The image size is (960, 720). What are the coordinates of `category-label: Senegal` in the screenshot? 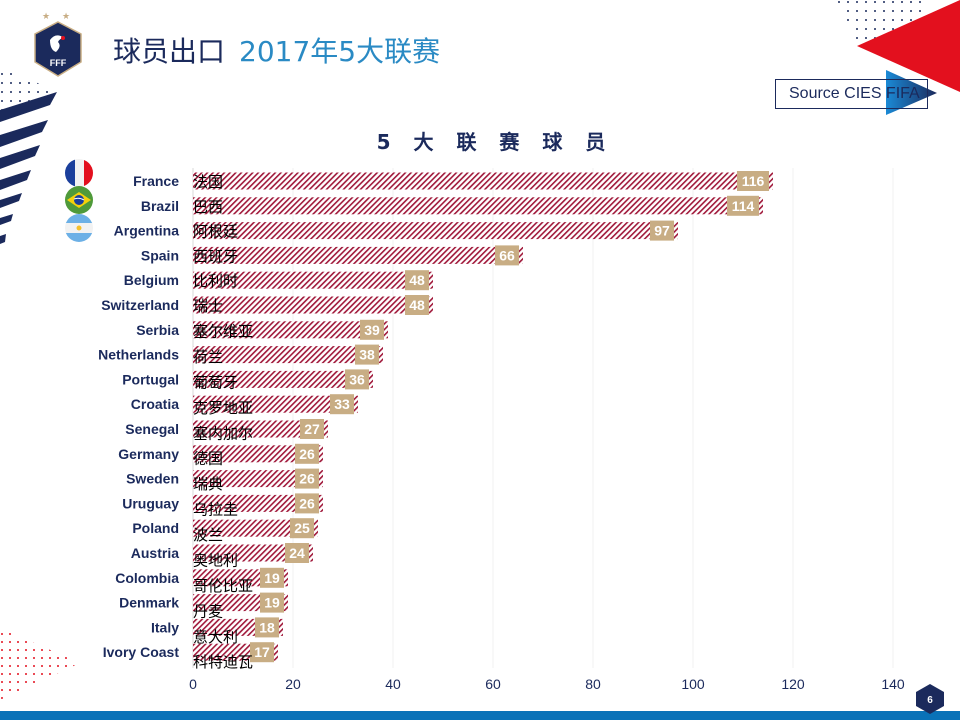 It's located at (152, 429).